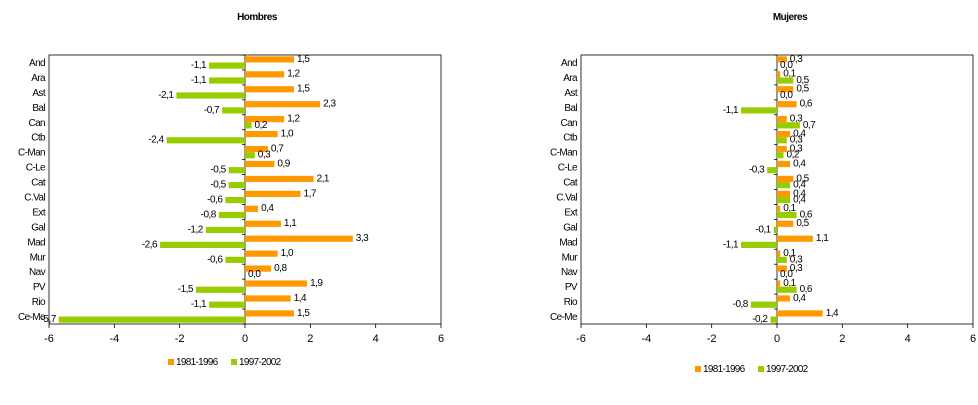 This screenshot has height=405, width=978. Describe the element at coordinates (757, 170) in the screenshot. I see `data-label: -0,3` at that location.